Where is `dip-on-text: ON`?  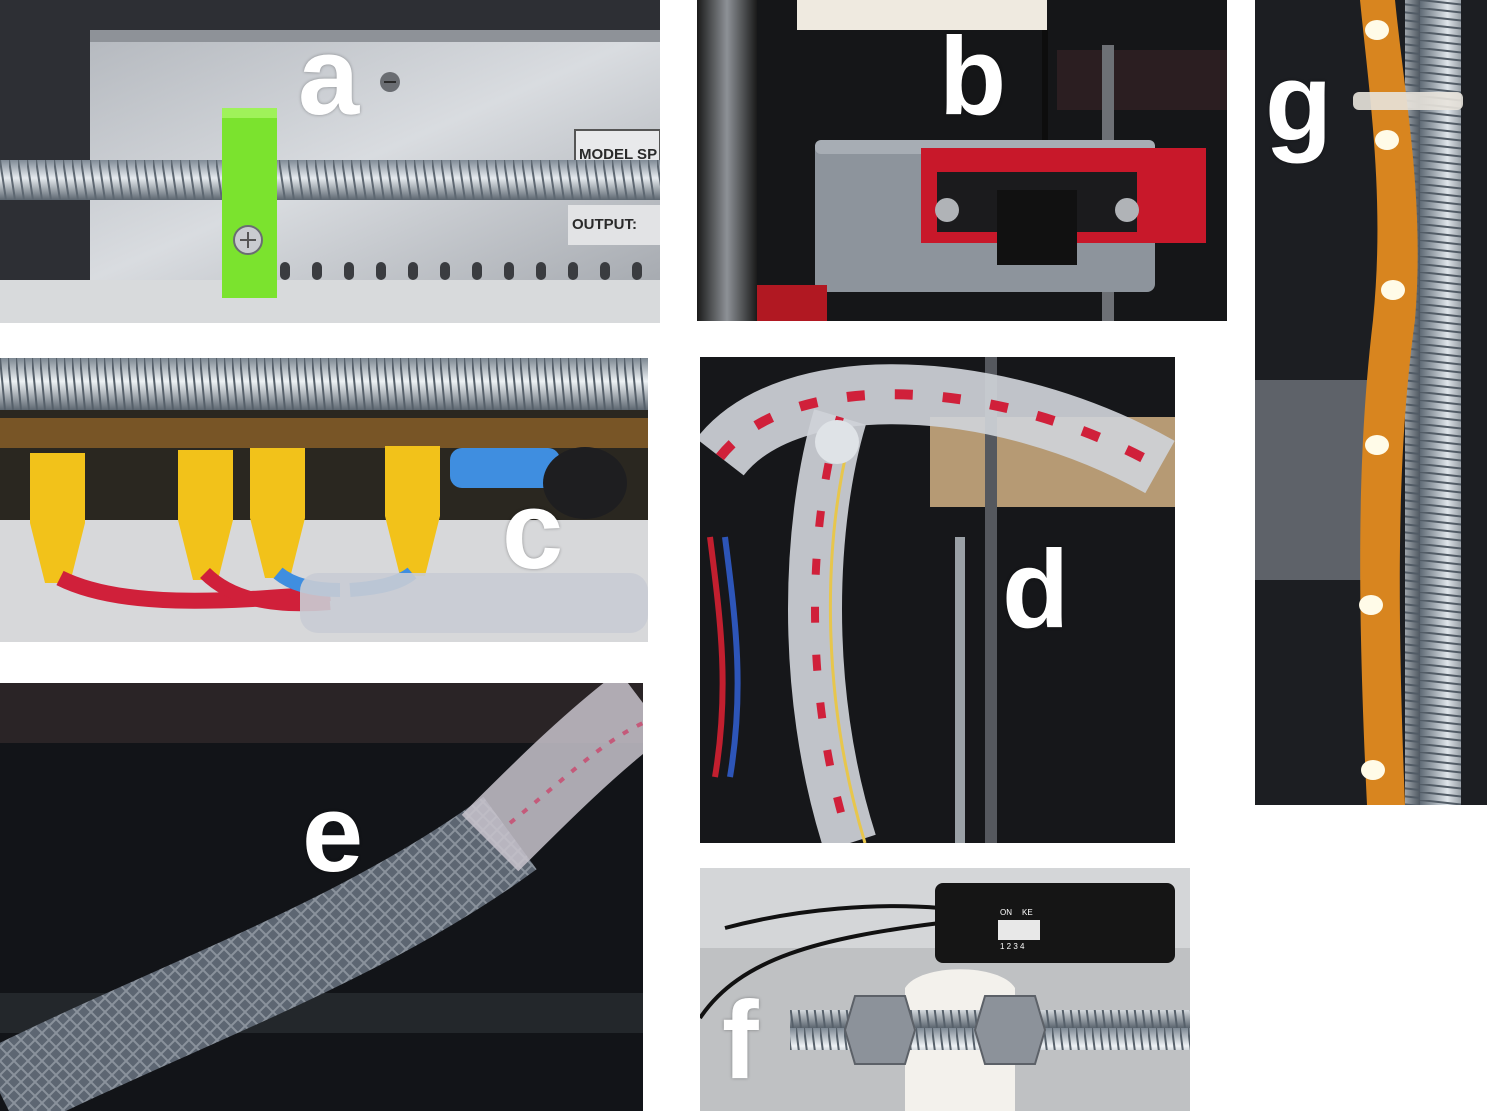 dip-on-text: ON is located at coordinates (1006, 912).